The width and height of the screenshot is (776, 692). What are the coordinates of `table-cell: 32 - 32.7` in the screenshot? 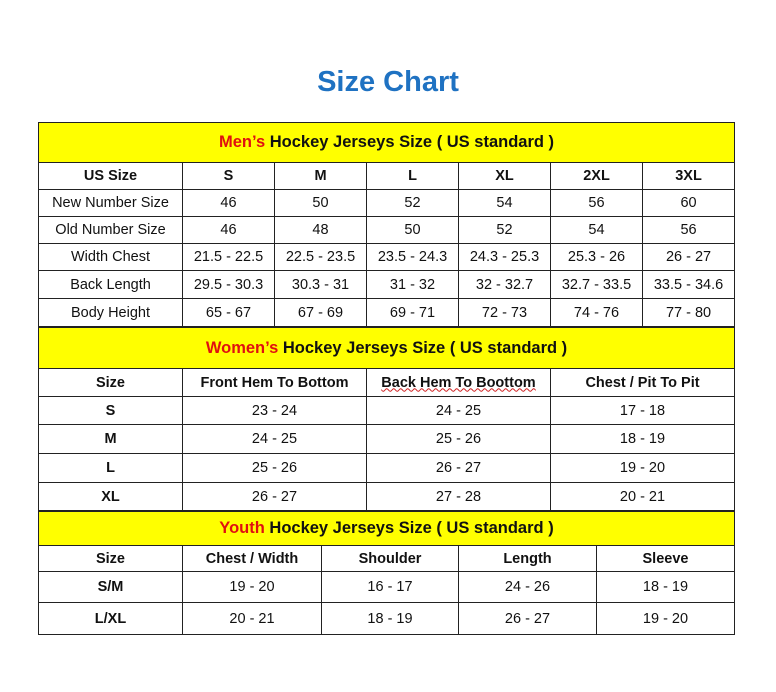 It's located at (504, 284).